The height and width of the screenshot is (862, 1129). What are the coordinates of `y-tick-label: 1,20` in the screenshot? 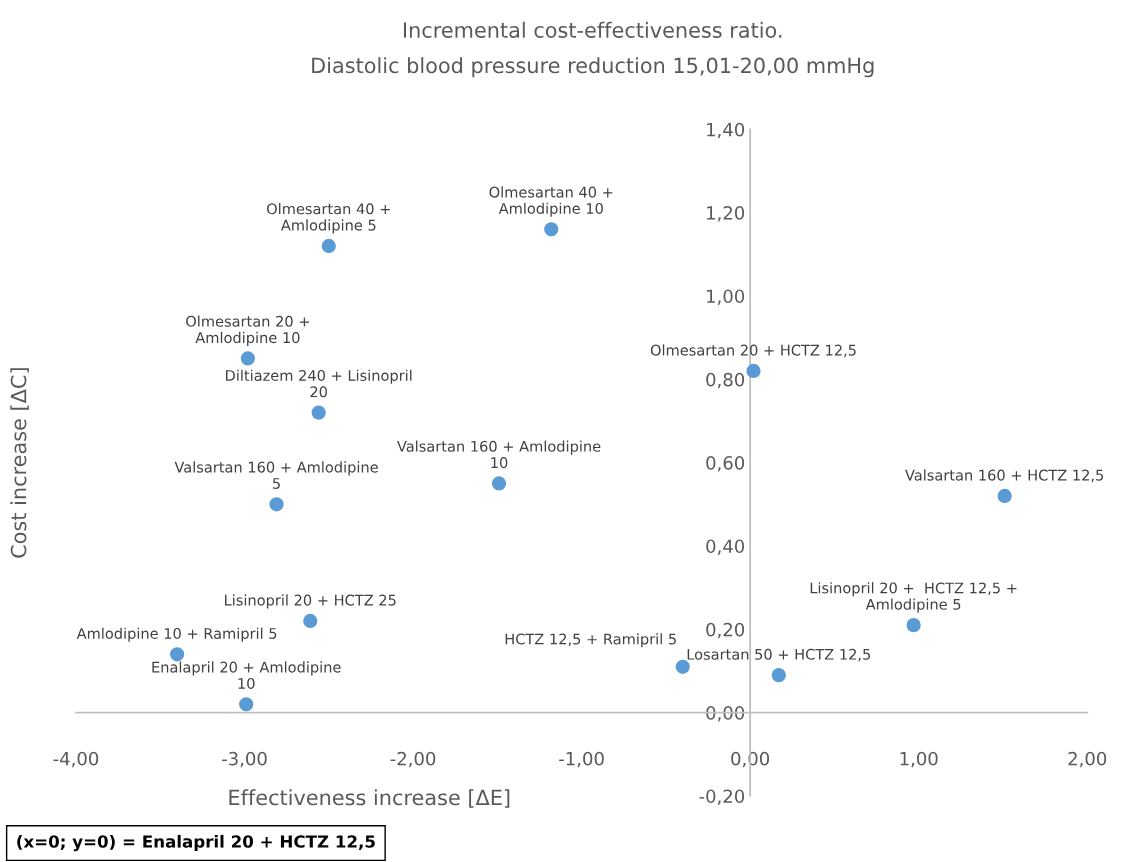 It's located at (726, 214).